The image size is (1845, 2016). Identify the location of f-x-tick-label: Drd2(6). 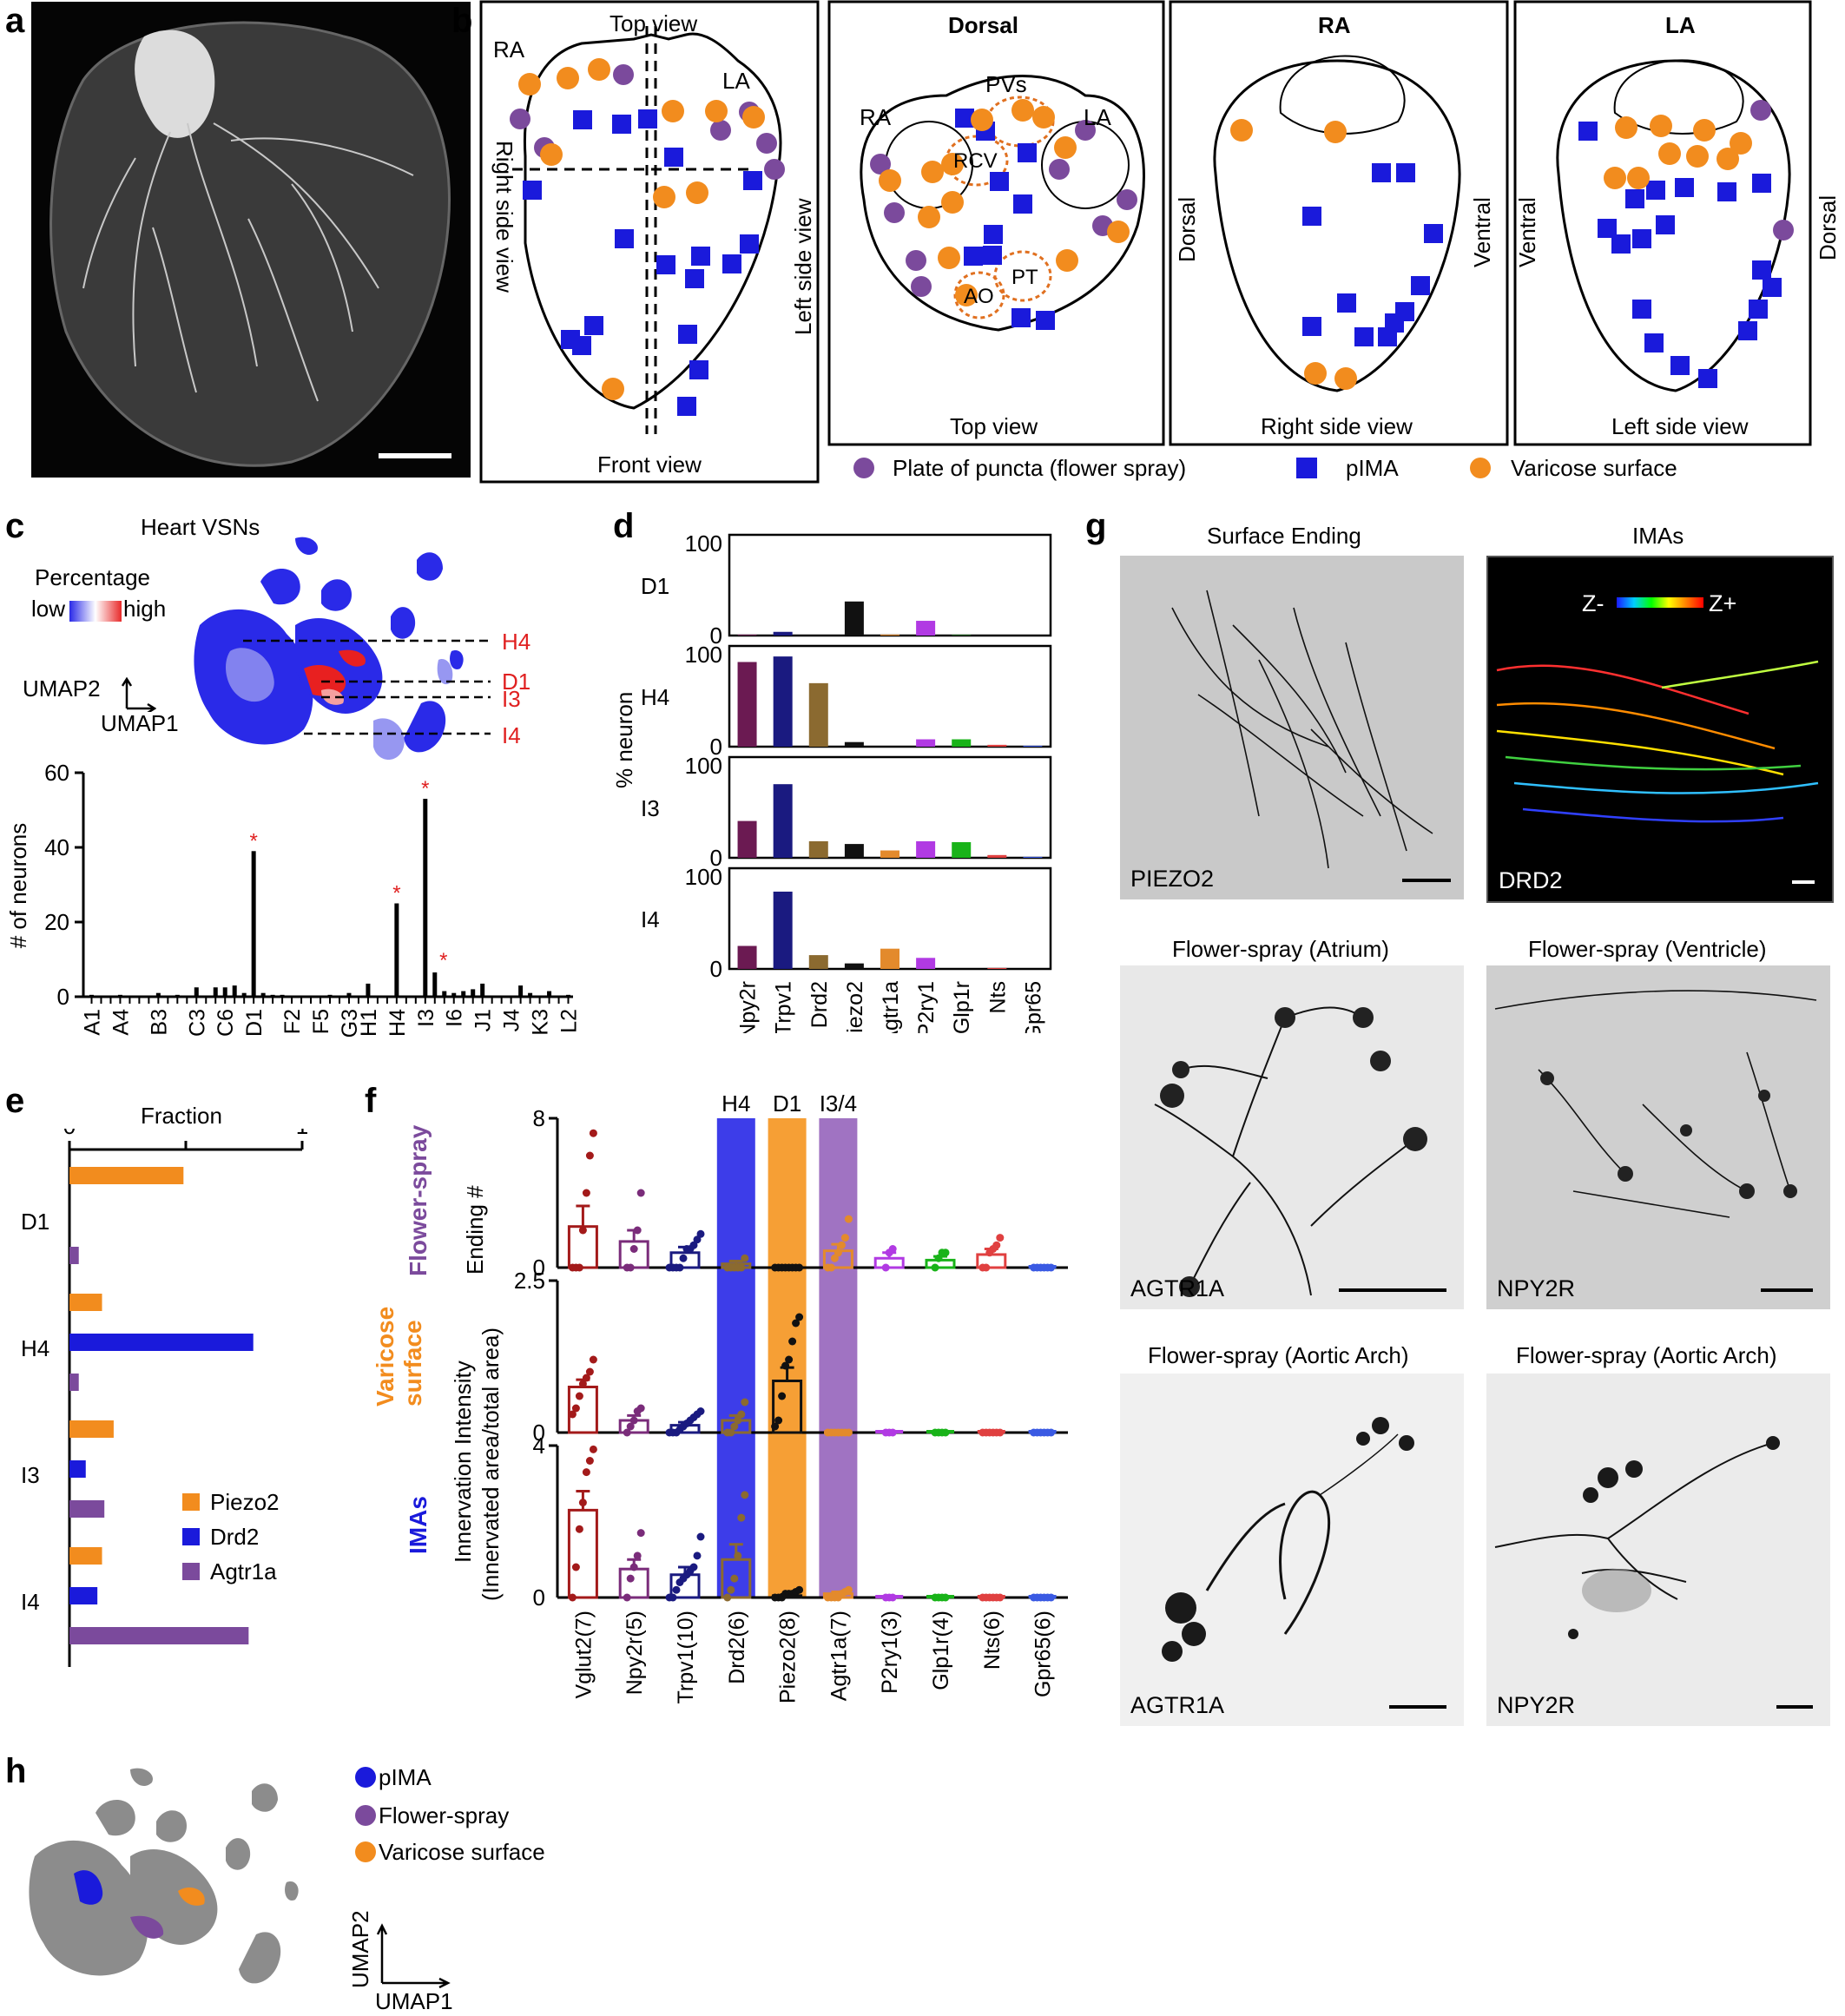
(737, 1647).